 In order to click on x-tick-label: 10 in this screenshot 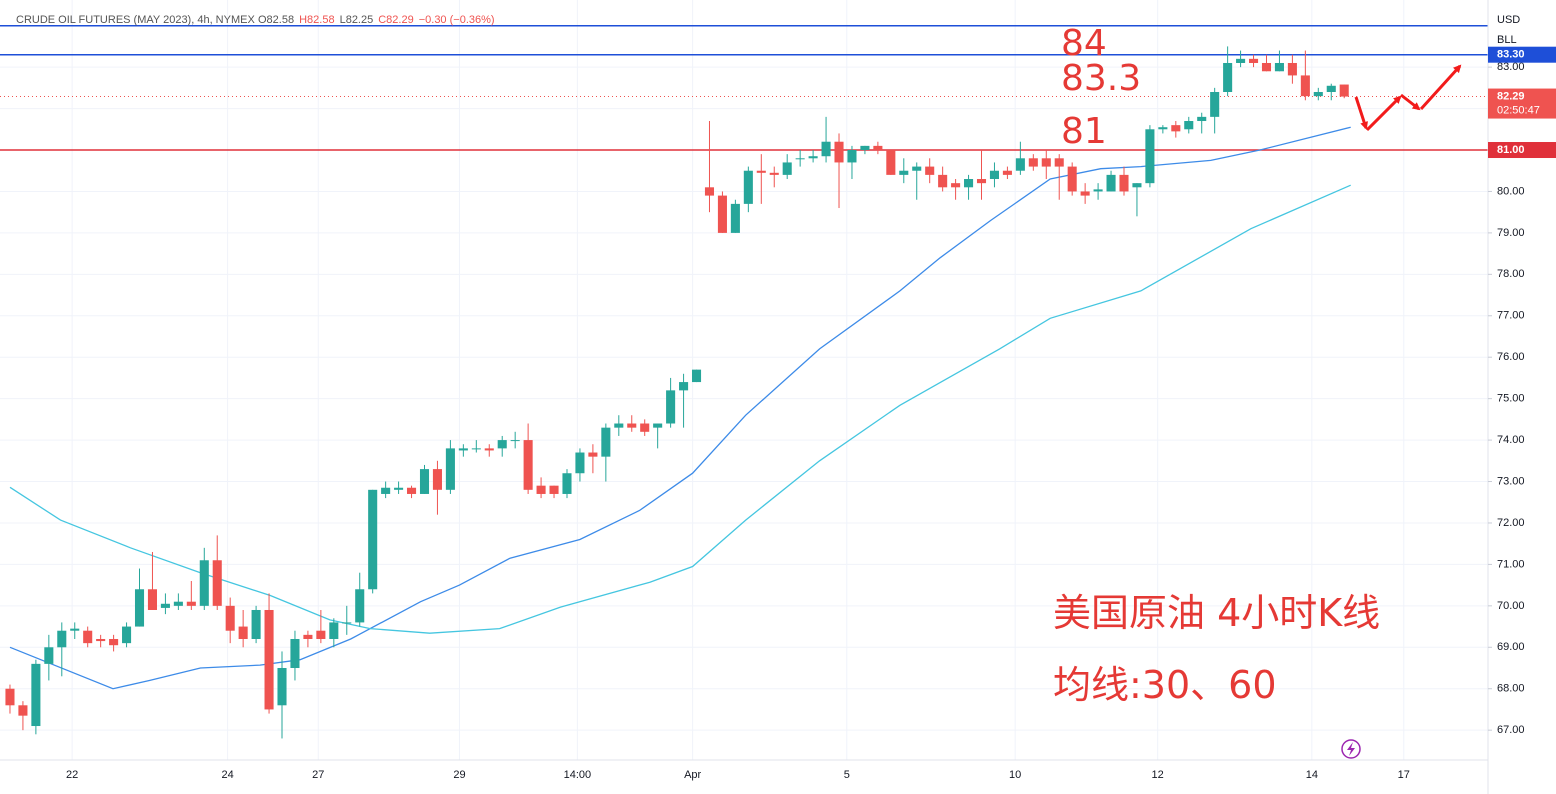, I will do `click(1015, 775)`.